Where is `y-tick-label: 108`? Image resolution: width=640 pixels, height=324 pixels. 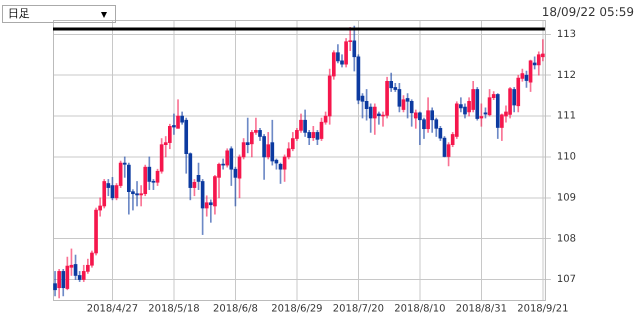 y-tick-label: 108 is located at coordinates (566, 238).